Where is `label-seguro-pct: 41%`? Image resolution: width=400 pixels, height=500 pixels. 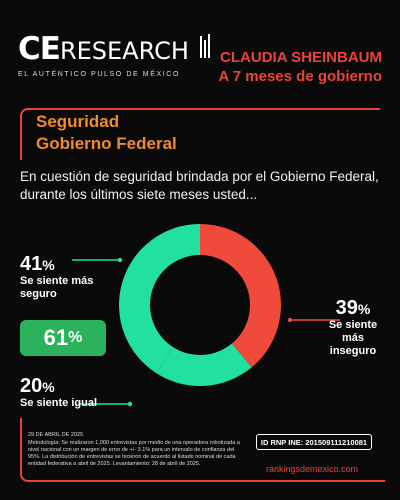
label-seguro-pct: 41% is located at coordinates (37, 264).